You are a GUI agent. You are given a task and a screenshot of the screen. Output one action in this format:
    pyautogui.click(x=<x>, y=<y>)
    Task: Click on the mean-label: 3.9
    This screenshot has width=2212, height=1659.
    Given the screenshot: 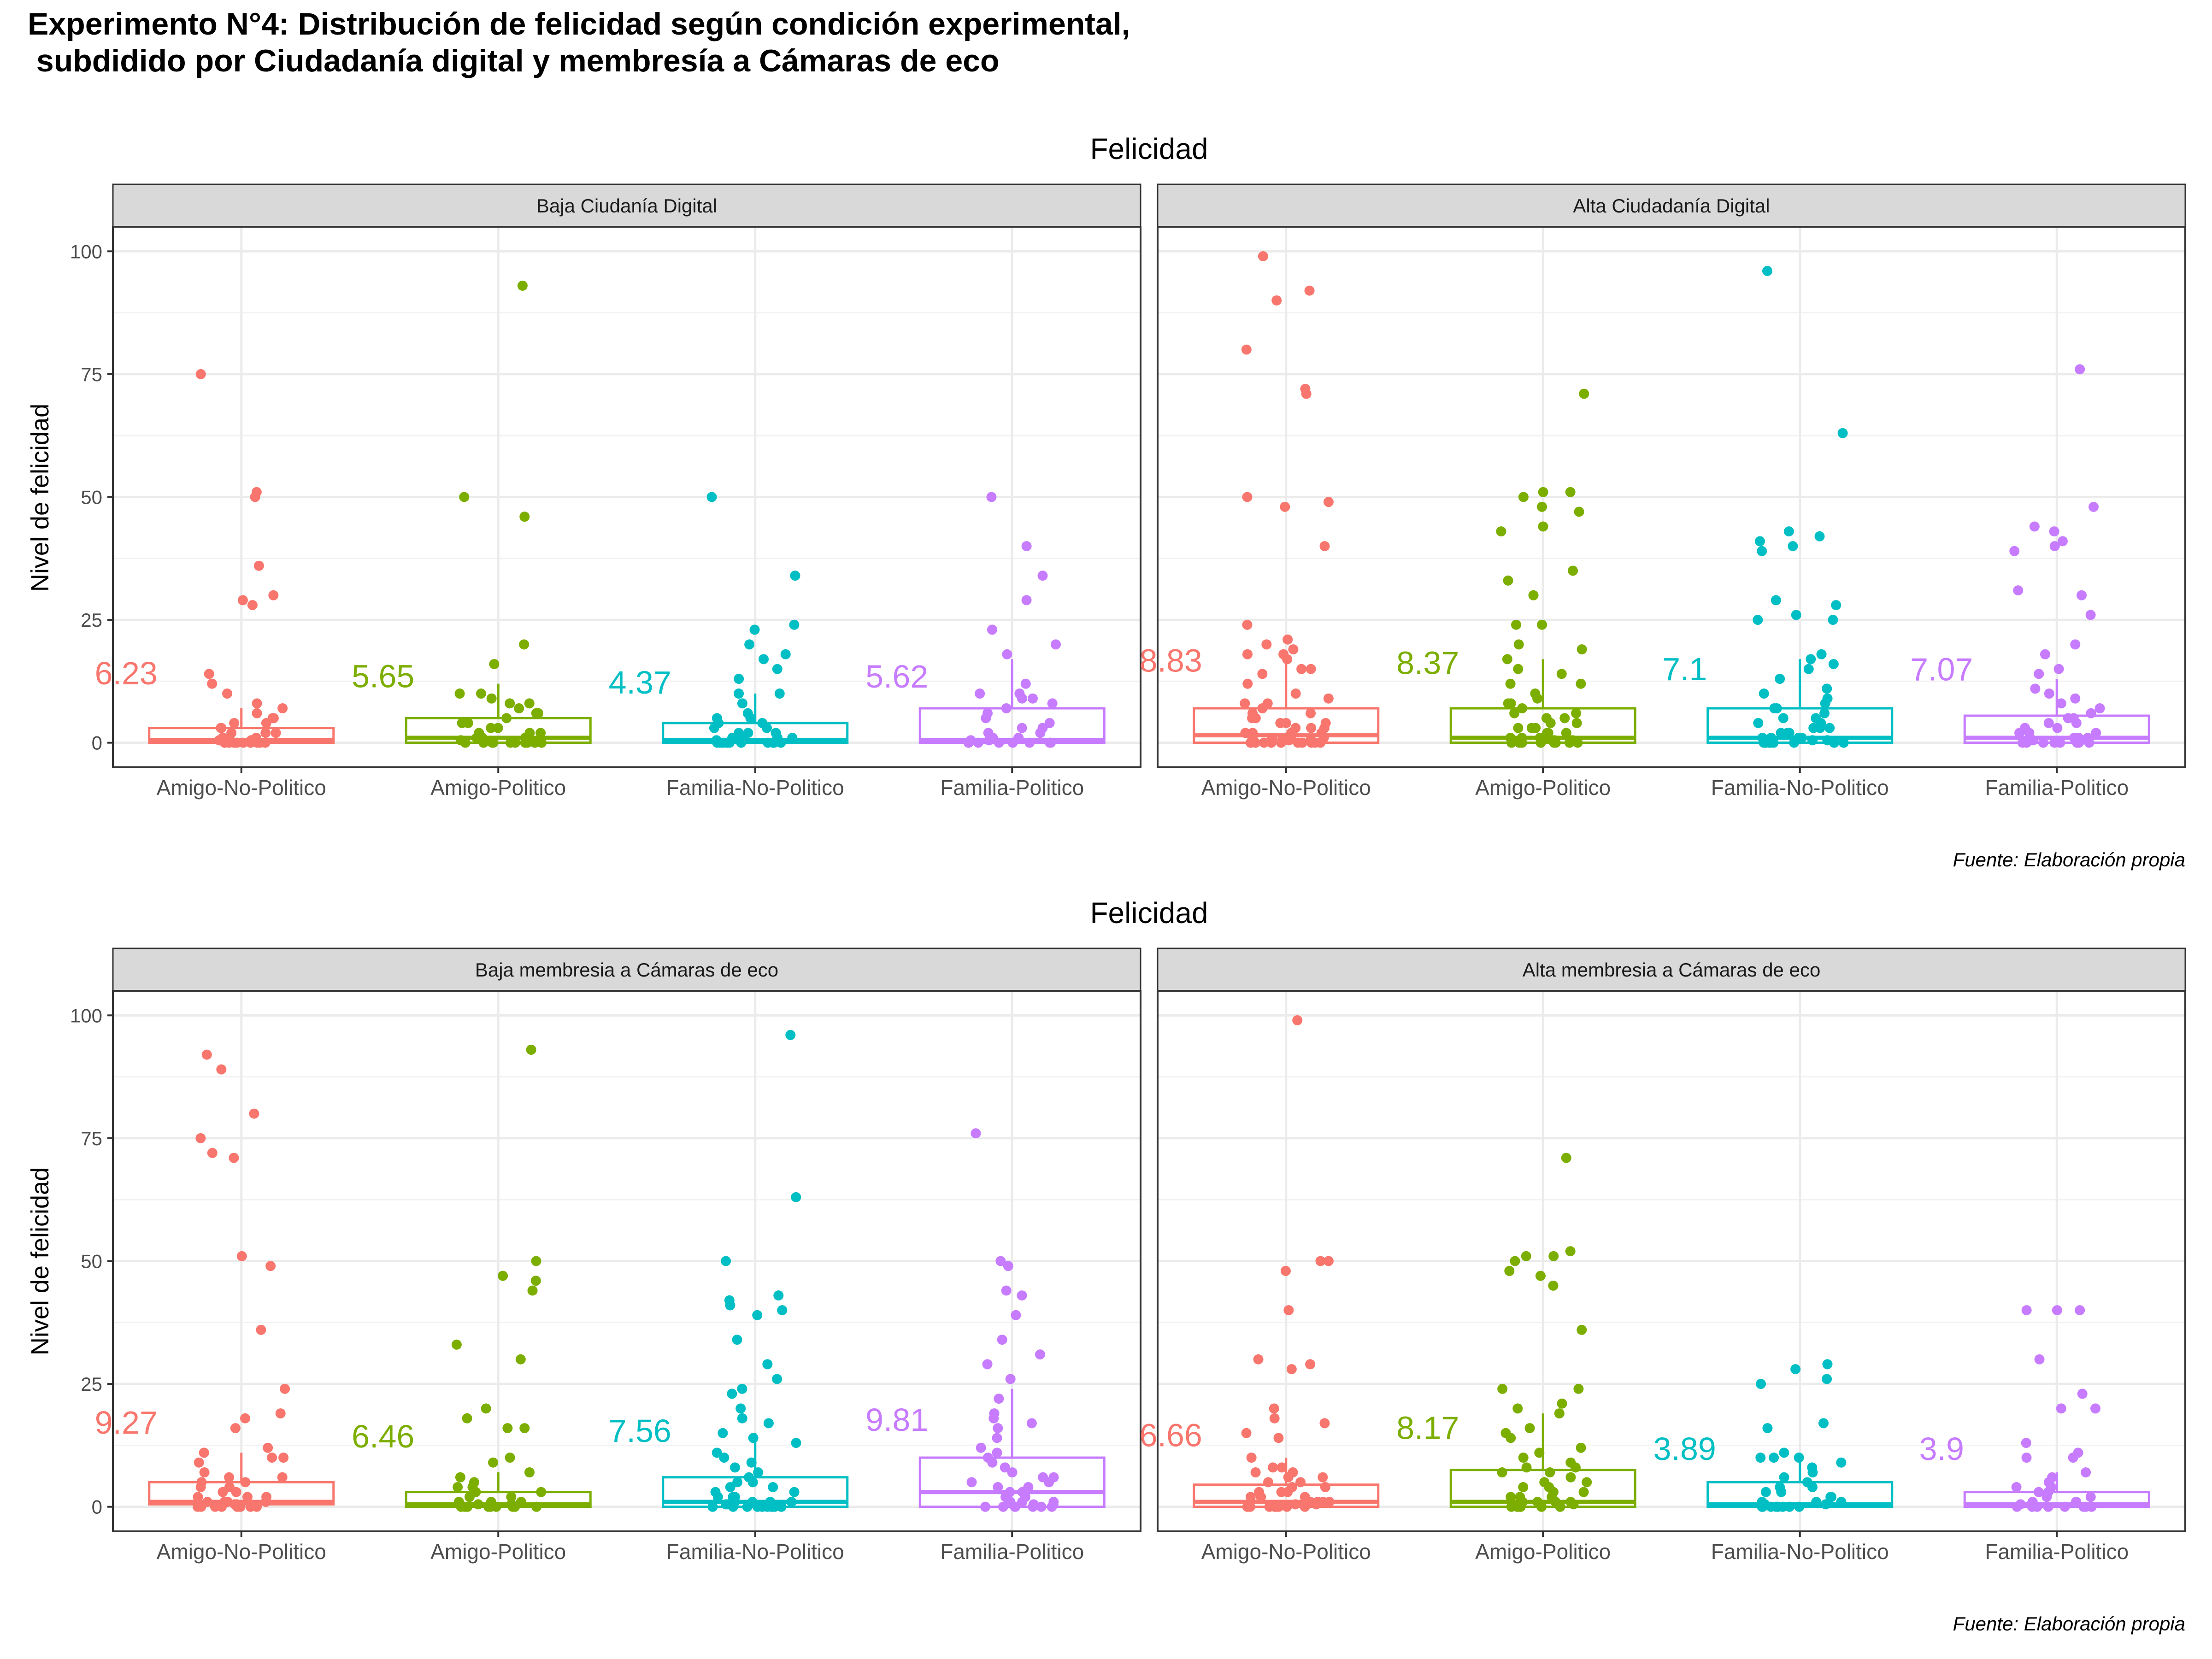 What is the action you would take?
    pyautogui.click(x=1941, y=1449)
    